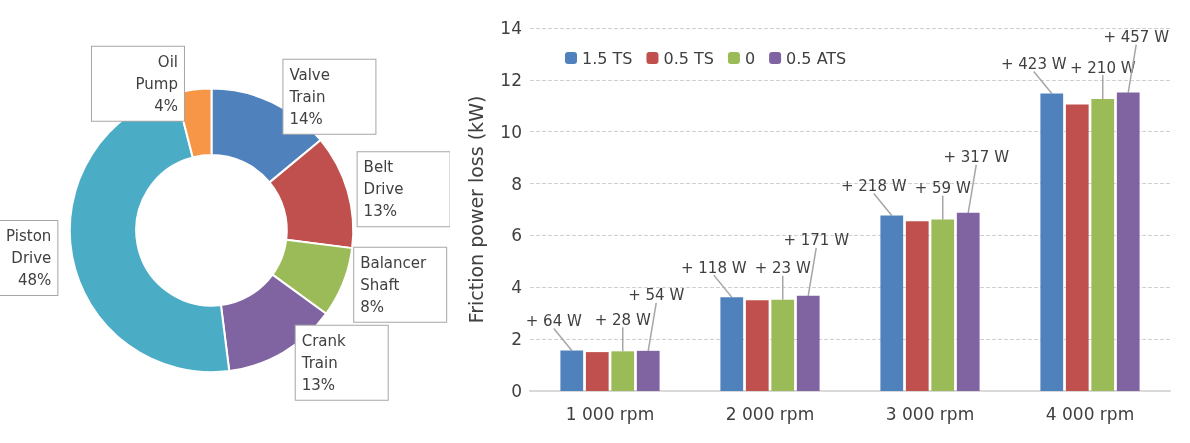 This screenshot has width=1190, height=443. What do you see at coordinates (516, 183) in the screenshot?
I see `y-tick-label: 8` at bounding box center [516, 183].